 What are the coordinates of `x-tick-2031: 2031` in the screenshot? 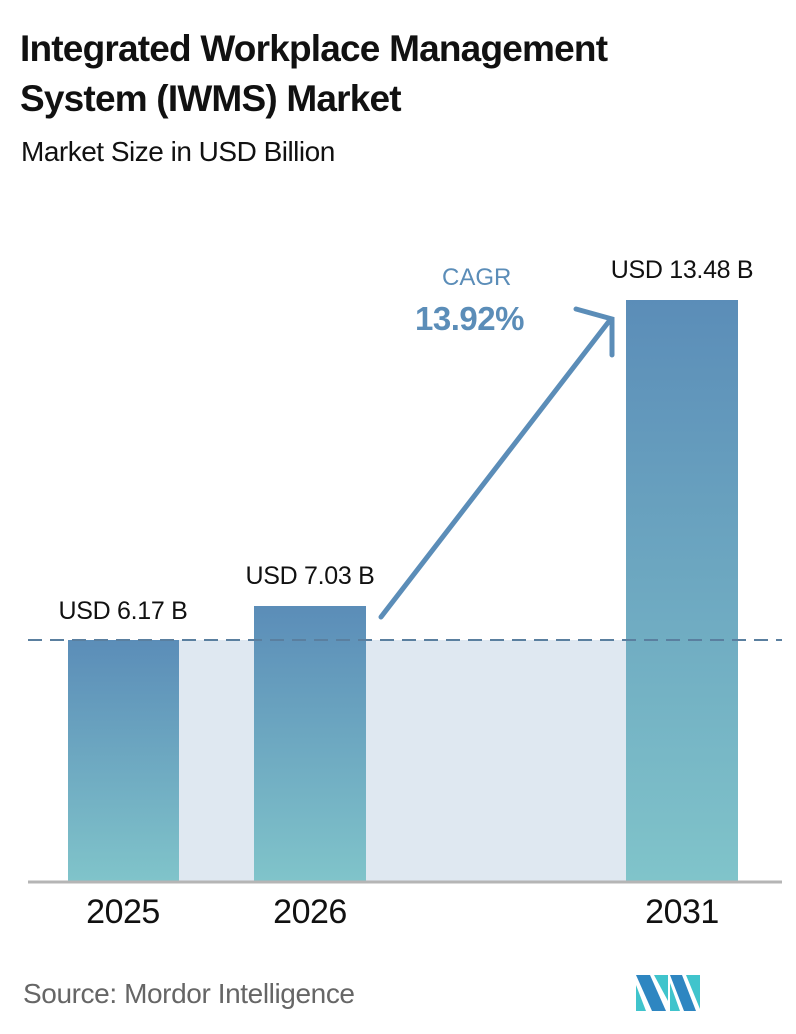 It's located at (682, 912).